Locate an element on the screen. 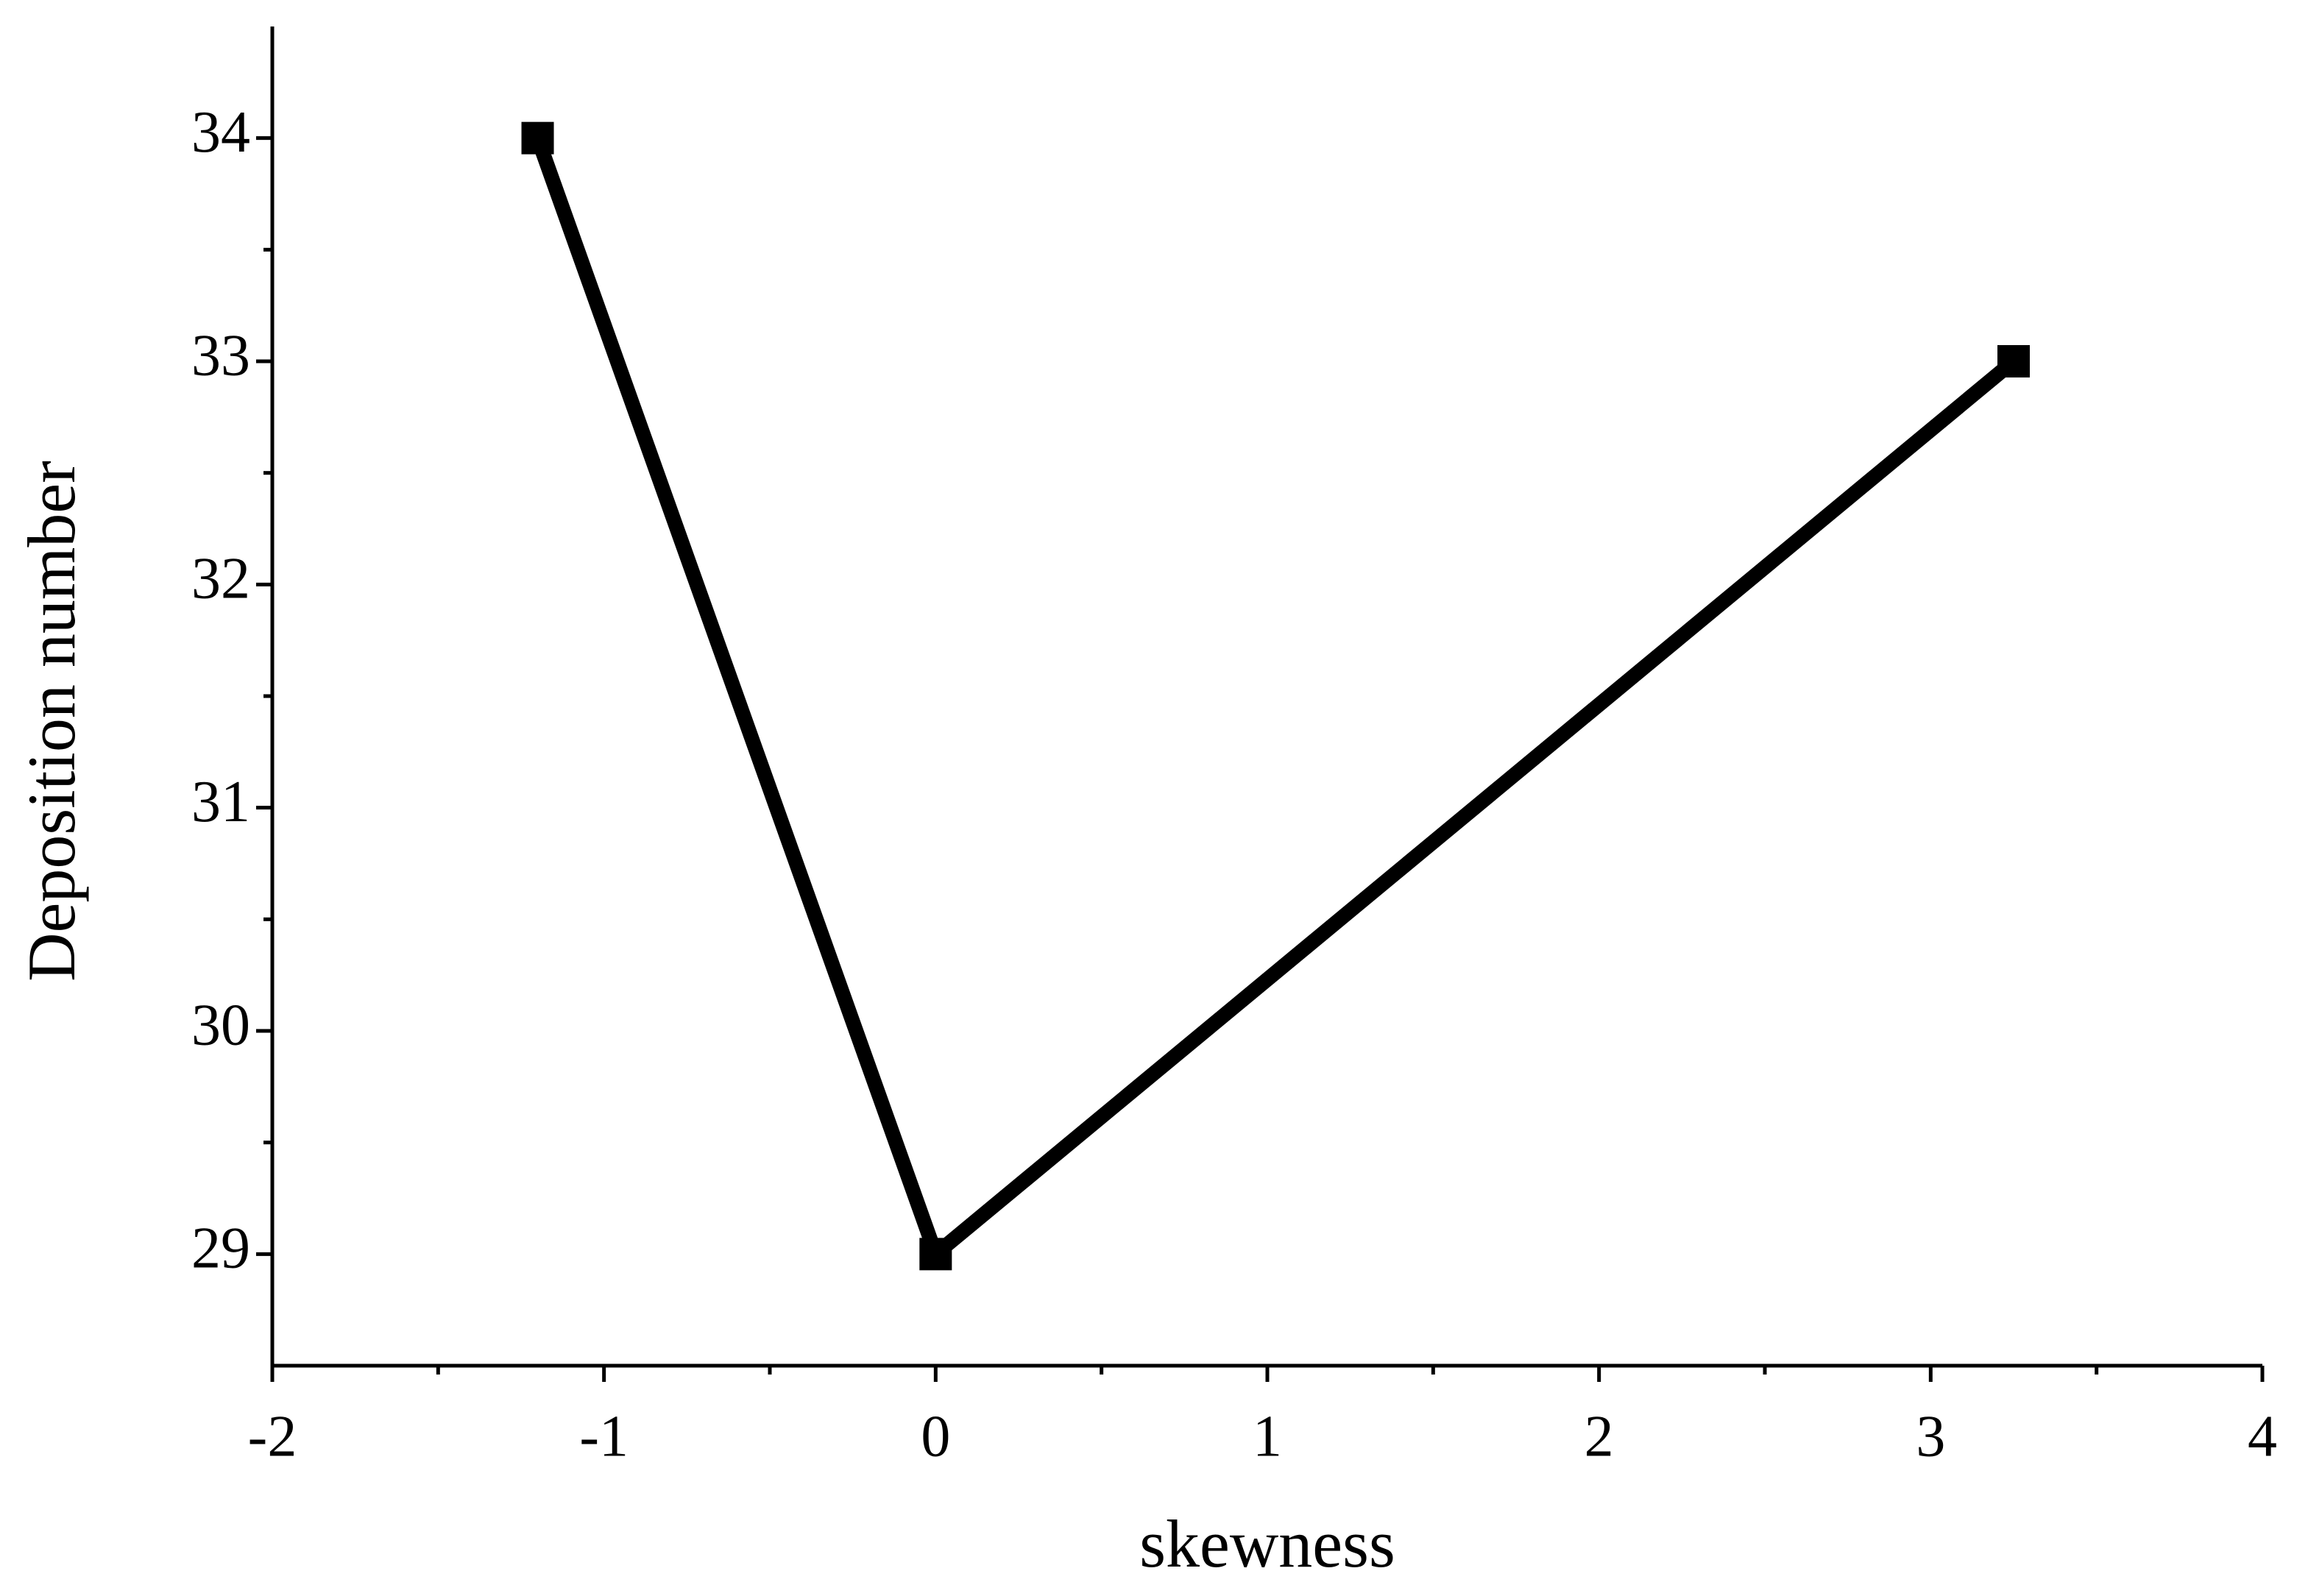 This screenshot has width=2308, height=1596. x-tick-label: -2 is located at coordinates (272, 1436).